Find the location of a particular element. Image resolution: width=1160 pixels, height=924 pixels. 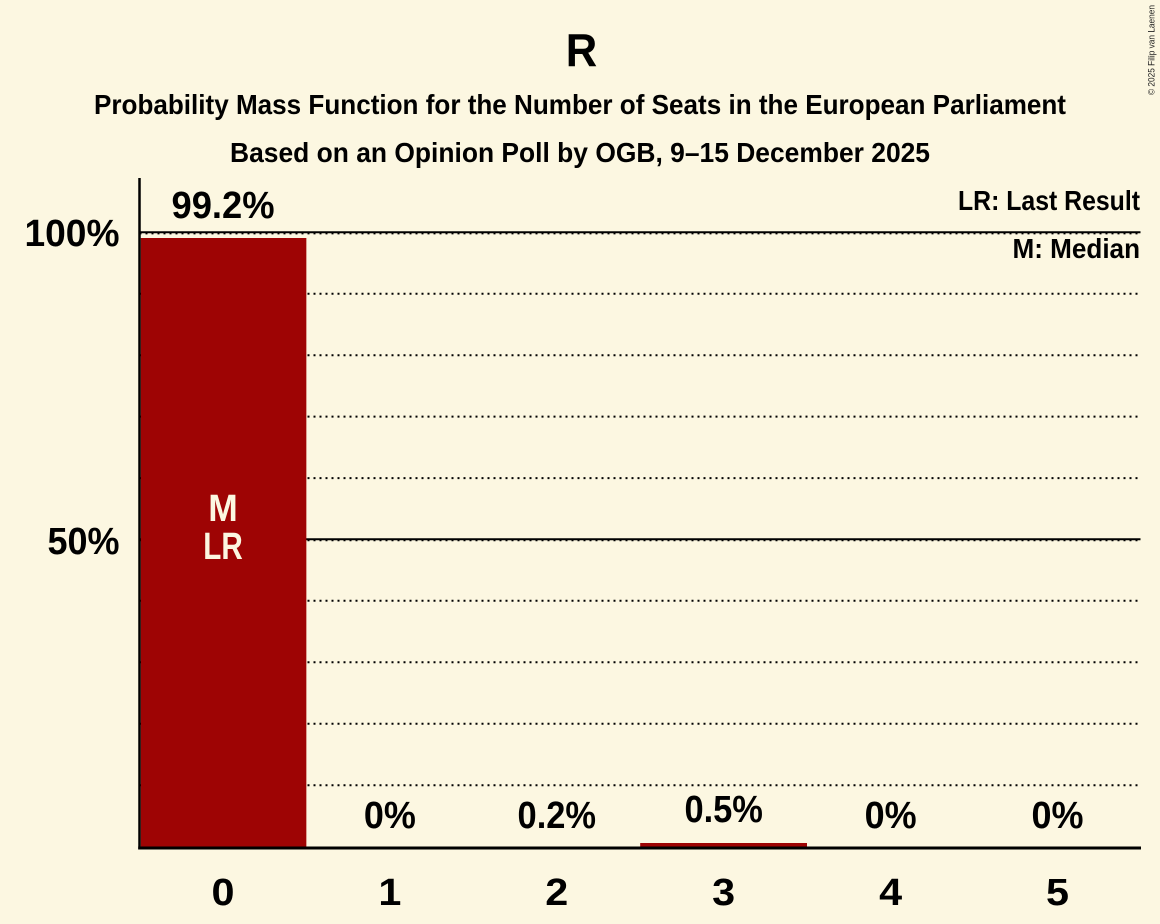

svg-text: 0 is located at coordinates (223, 893).